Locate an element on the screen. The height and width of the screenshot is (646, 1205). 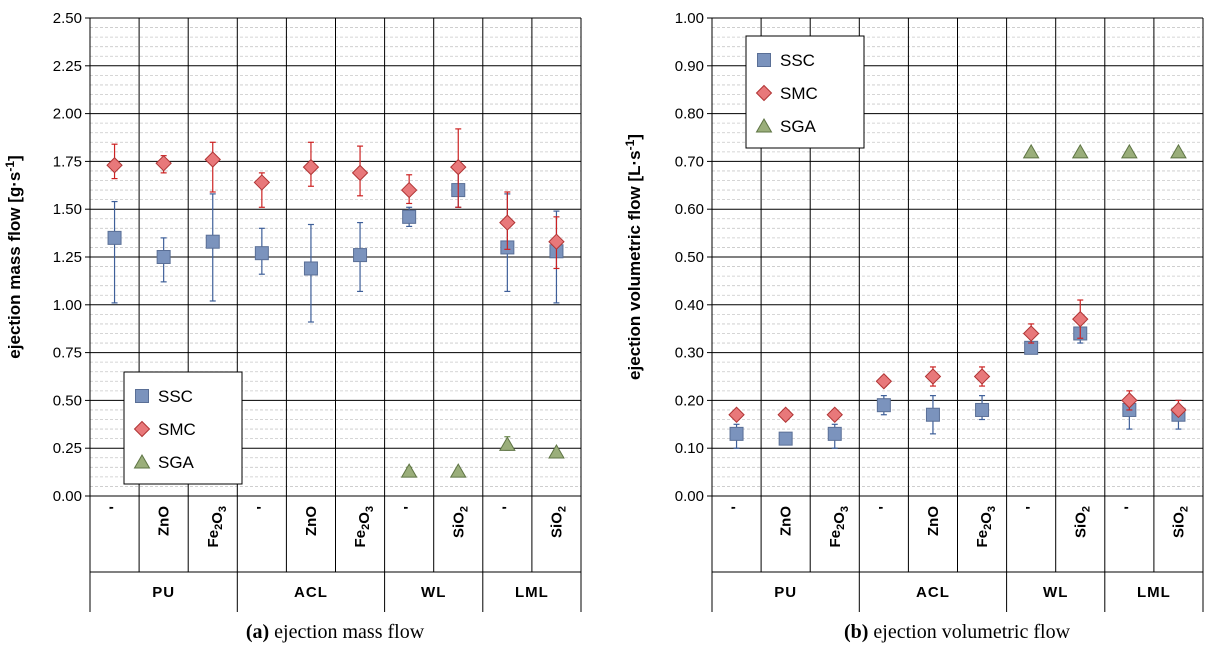
y-tick-label: 0.25 is located at coordinates (67, 448).